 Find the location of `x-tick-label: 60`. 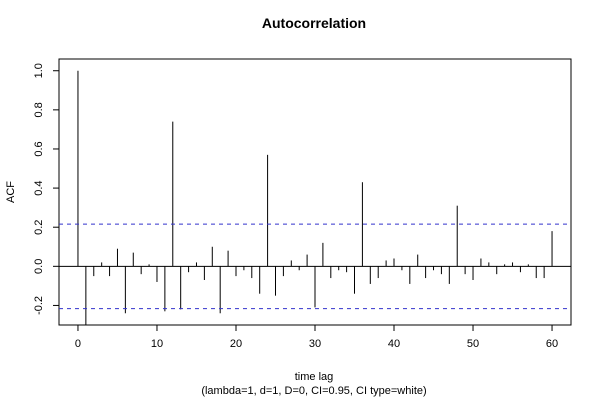

x-tick-label: 60 is located at coordinates (552, 344).